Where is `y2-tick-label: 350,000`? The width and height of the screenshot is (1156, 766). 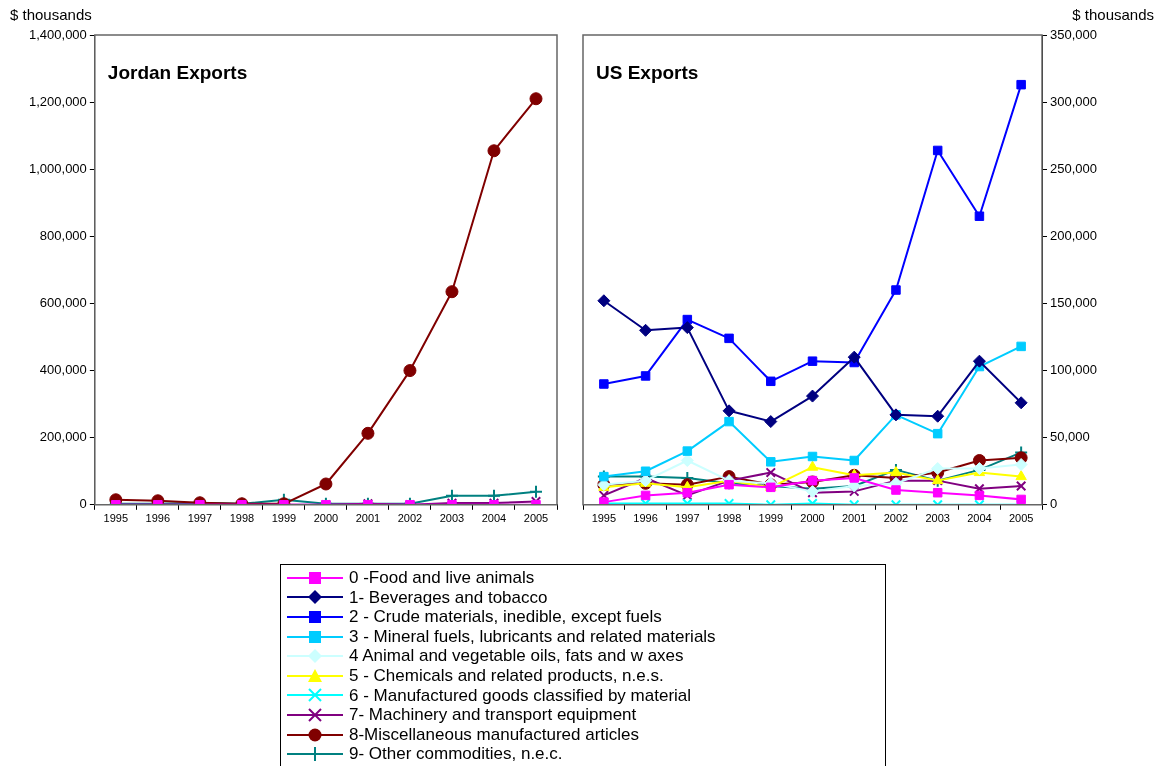
y2-tick-label: 350,000 is located at coordinates (1074, 34).